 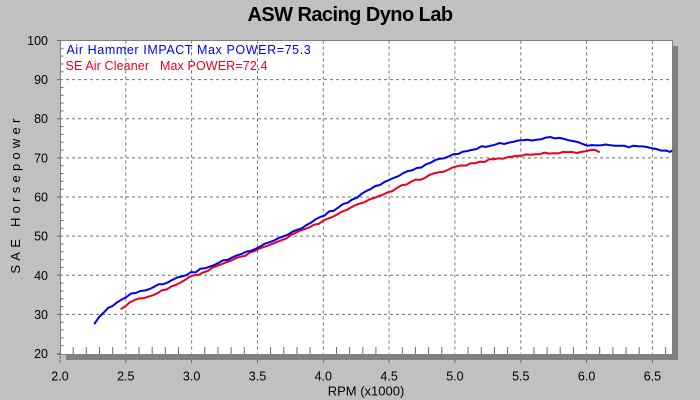 What do you see at coordinates (349, 15) in the screenshot?
I see `svg-text: ASW Racing Dyno Lab` at bounding box center [349, 15].